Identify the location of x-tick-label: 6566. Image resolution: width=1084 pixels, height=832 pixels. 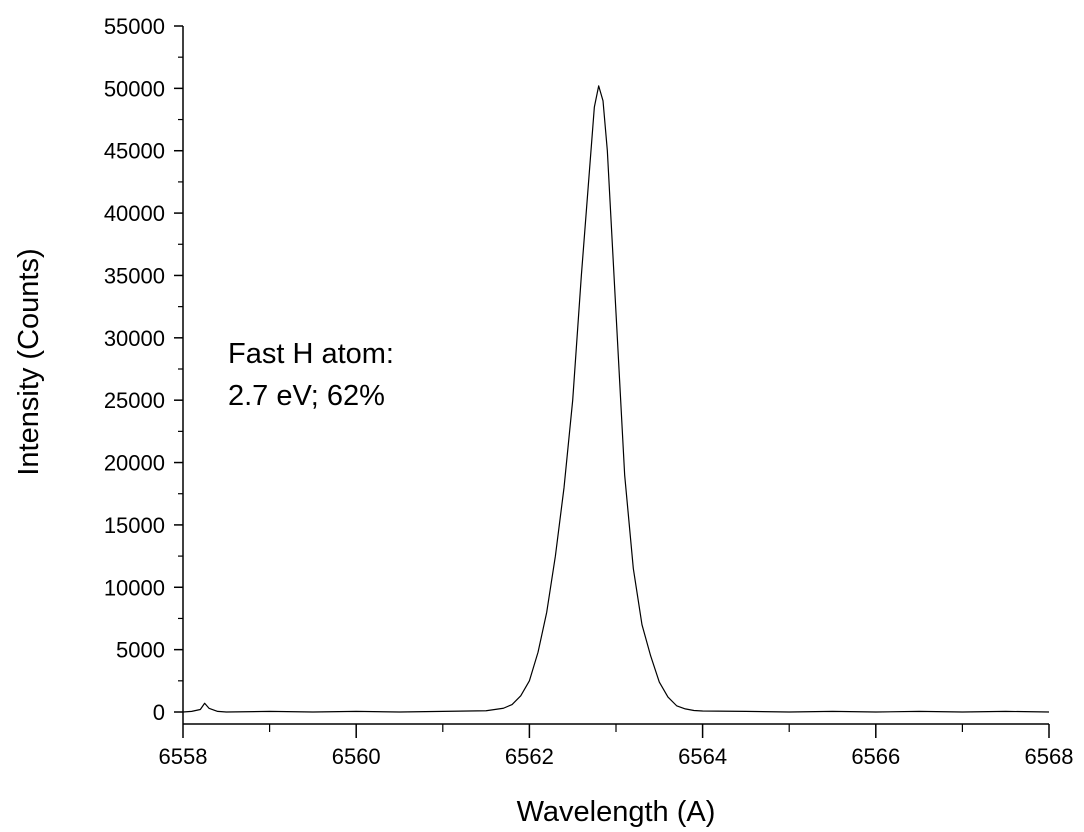
(875, 756).